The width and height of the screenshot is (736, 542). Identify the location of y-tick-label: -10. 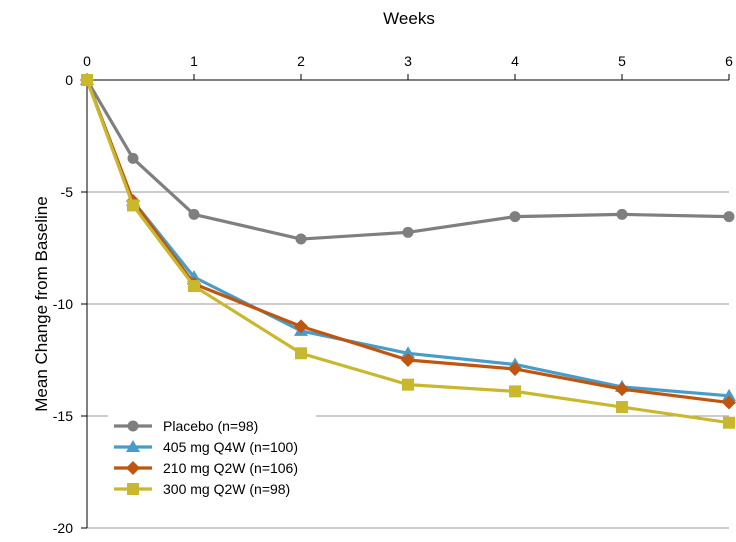
(63, 304).